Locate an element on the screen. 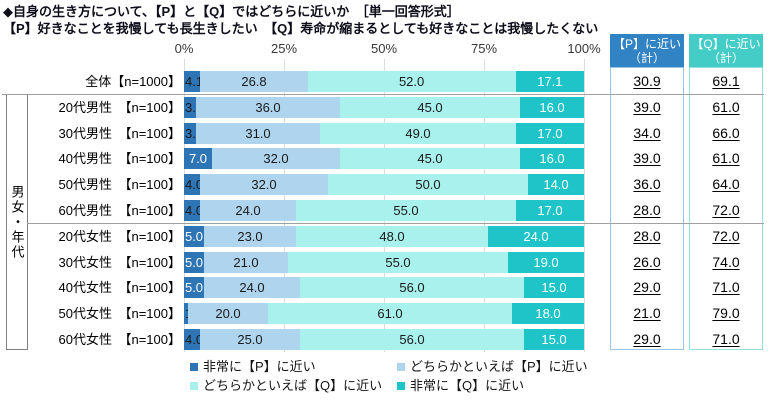  segment-value-label: 45.0 is located at coordinates (430, 107).